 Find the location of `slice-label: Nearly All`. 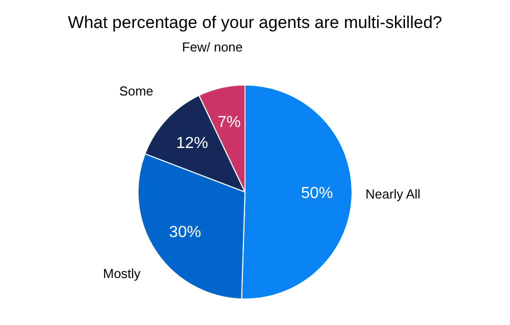

slice-label: Nearly All is located at coordinates (393, 194).